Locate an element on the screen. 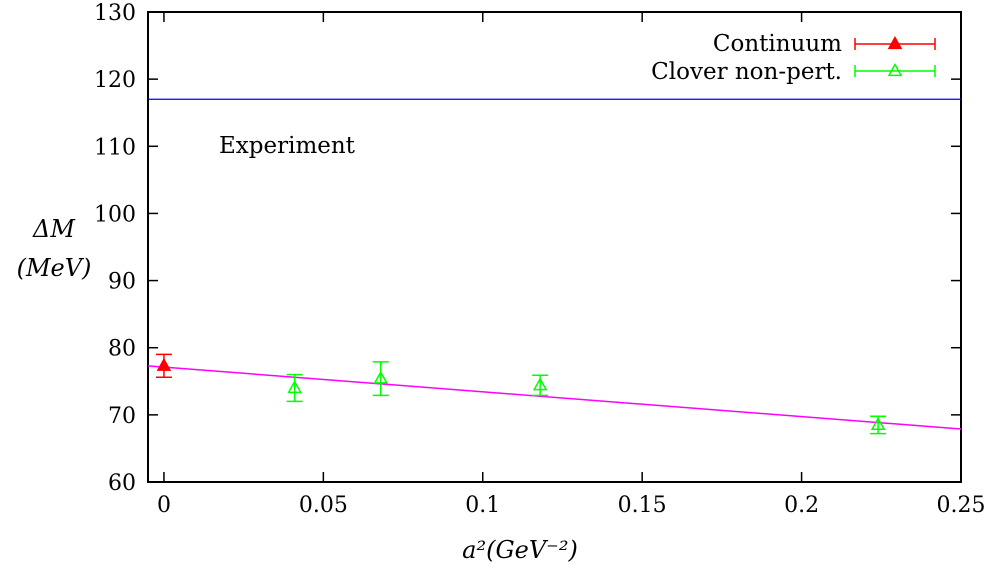 The height and width of the screenshot is (569, 993). x-tick-label: 0 is located at coordinates (164, 505).